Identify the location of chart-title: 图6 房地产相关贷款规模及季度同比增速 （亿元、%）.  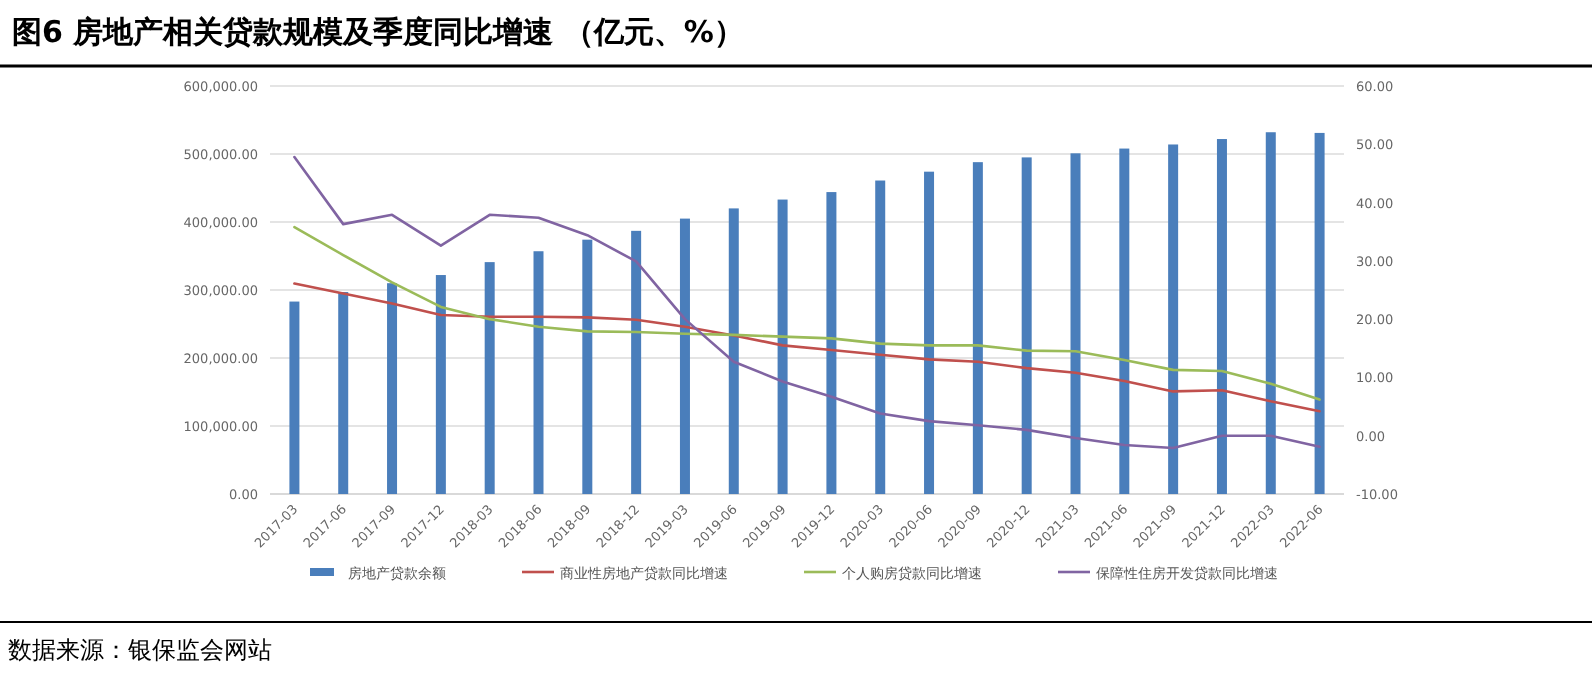
(378, 32).